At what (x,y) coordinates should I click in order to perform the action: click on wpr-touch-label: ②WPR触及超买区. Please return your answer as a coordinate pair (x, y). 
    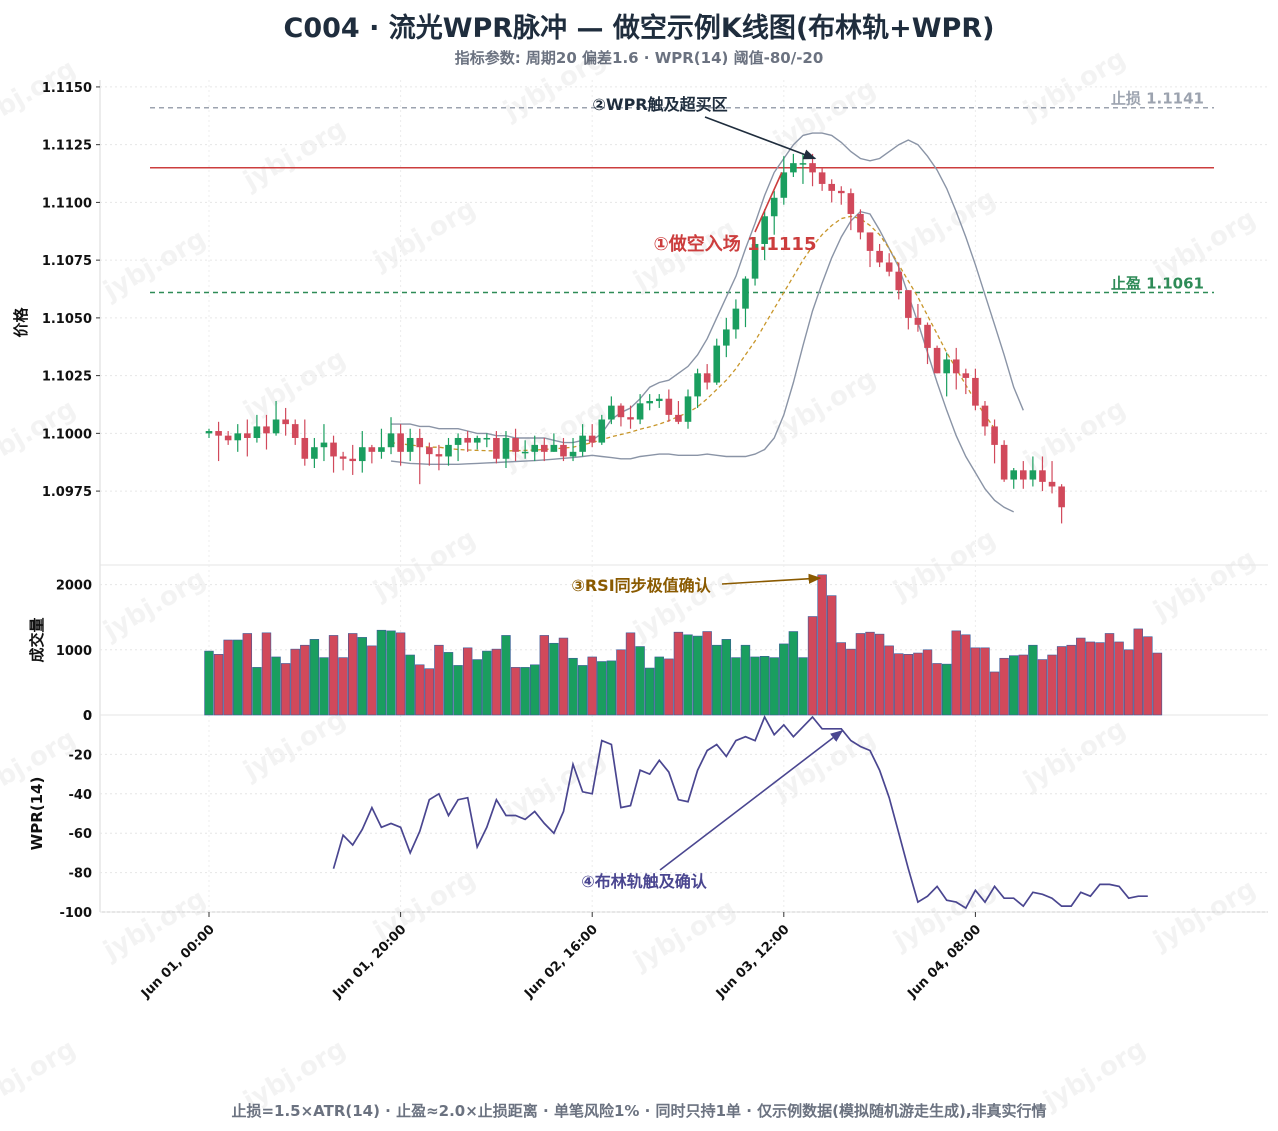
    Looking at the image, I should click on (659, 104).